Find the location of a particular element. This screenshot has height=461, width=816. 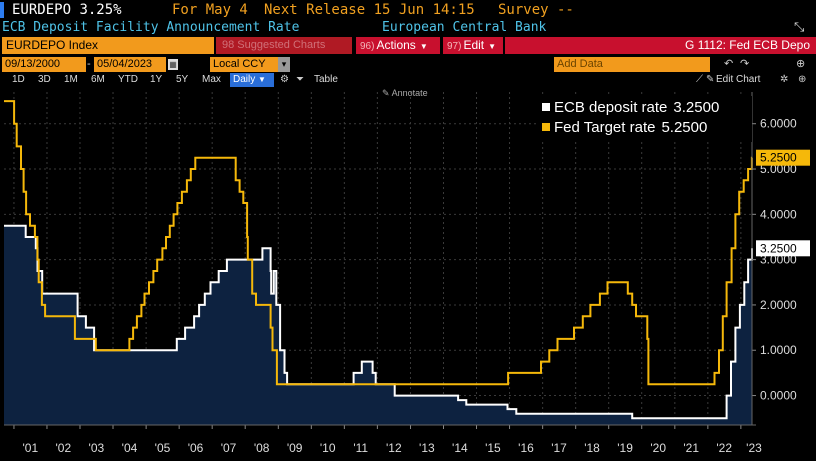

x-tick-label: '14 is located at coordinates (460, 448).